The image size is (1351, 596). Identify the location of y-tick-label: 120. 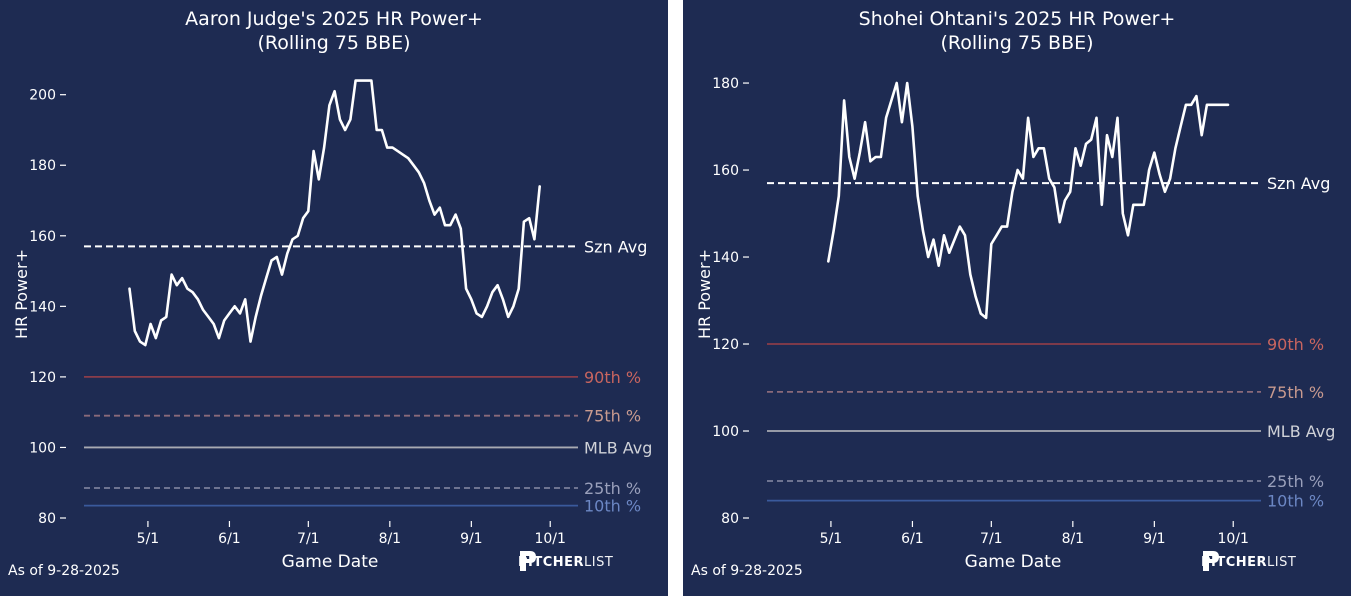
(42, 378).